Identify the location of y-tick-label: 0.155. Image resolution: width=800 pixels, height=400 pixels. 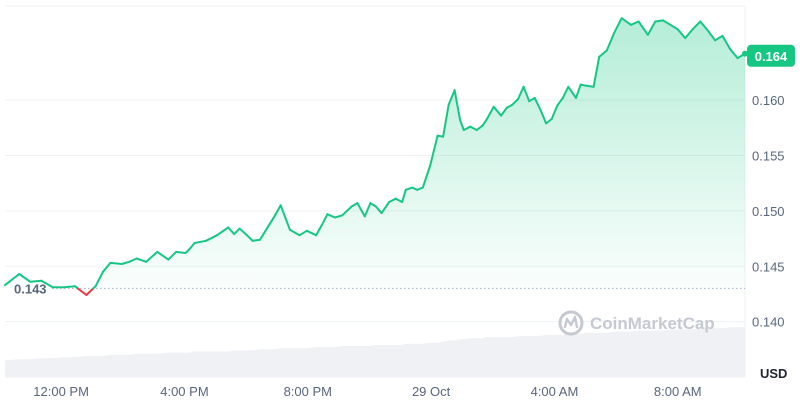
(768, 156).